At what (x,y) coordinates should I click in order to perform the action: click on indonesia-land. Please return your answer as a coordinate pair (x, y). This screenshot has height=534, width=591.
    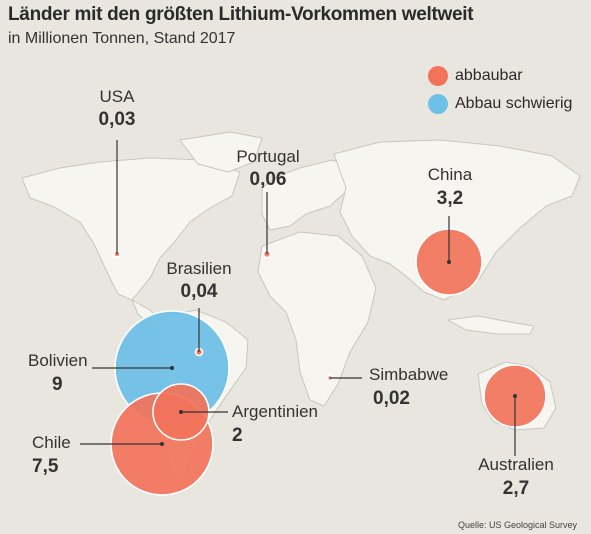
    Looking at the image, I should click on (490, 325).